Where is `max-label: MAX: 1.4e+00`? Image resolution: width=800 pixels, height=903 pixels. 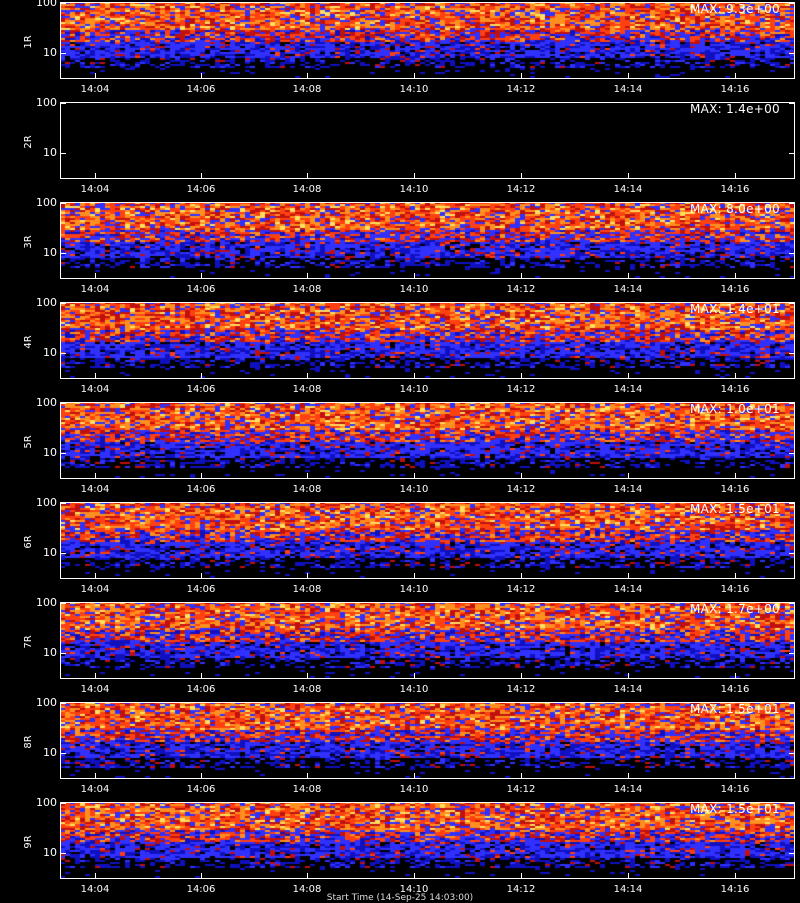 max-label: MAX: 1.4e+00 is located at coordinates (734, 109).